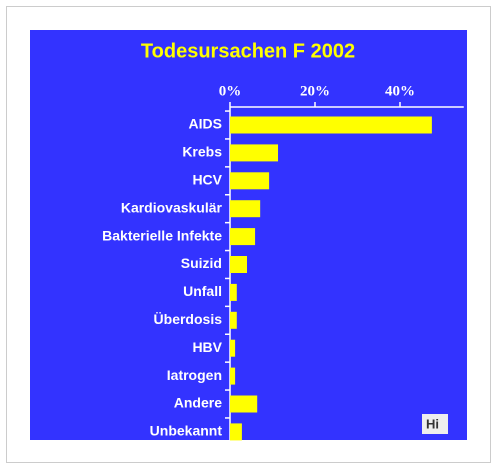 The height and width of the screenshot is (469, 497). Describe the element at coordinates (162, 235) in the screenshot. I see `y-tick-label: Bakterielle Infekte` at that location.